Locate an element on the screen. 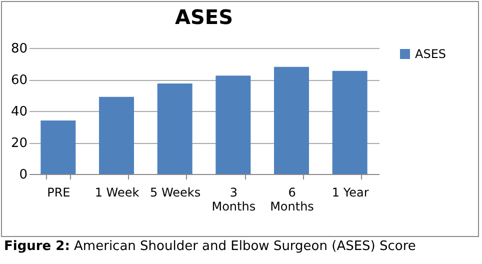 Image resolution: width=482 pixels, height=264 pixels. legend-label: ASES is located at coordinates (430, 54).